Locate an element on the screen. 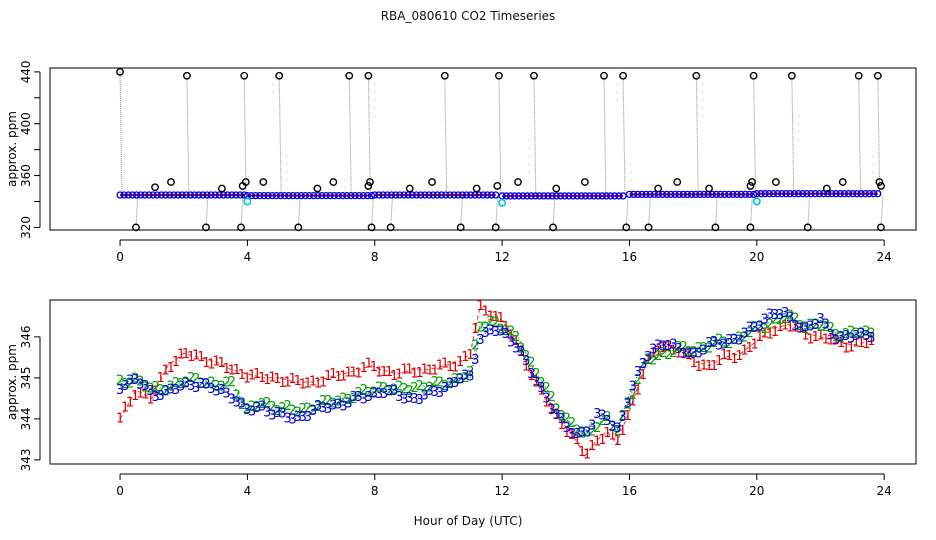 The height and width of the screenshot is (540, 936). top-x-tick-label: 20 is located at coordinates (756, 257).